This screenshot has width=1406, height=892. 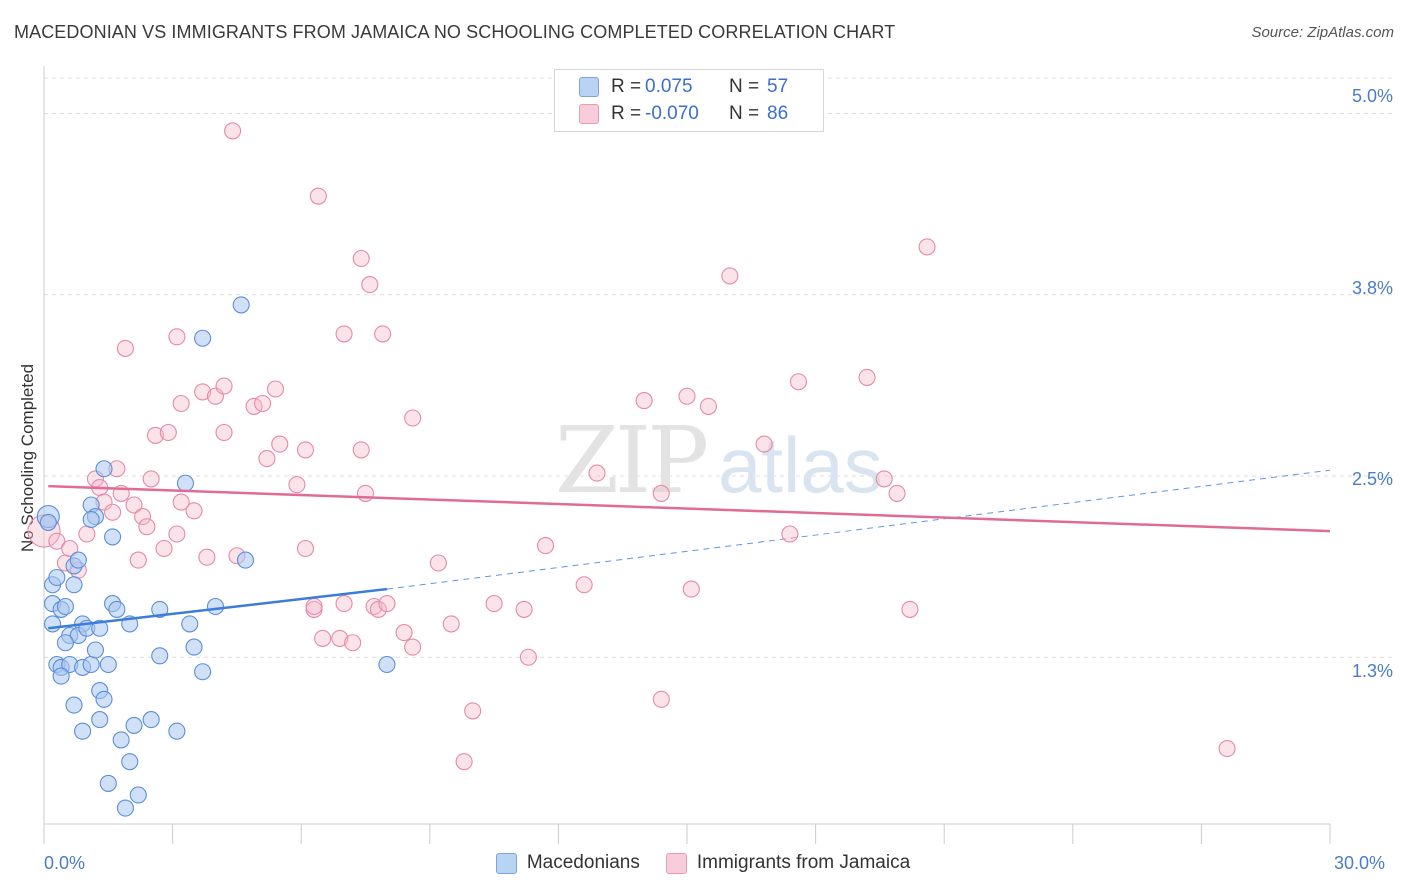 I want to click on legend-label: Immigrants from Jamaica, so click(x=803, y=862).